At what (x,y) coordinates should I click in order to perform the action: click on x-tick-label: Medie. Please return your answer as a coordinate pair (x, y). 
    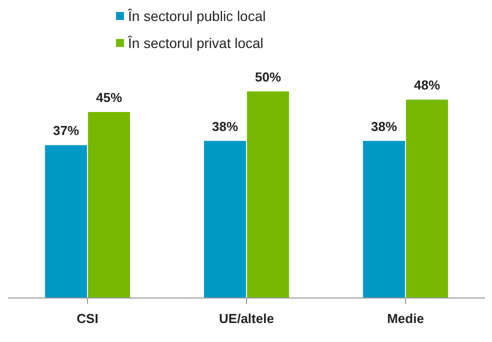
    Looking at the image, I should click on (405, 318).